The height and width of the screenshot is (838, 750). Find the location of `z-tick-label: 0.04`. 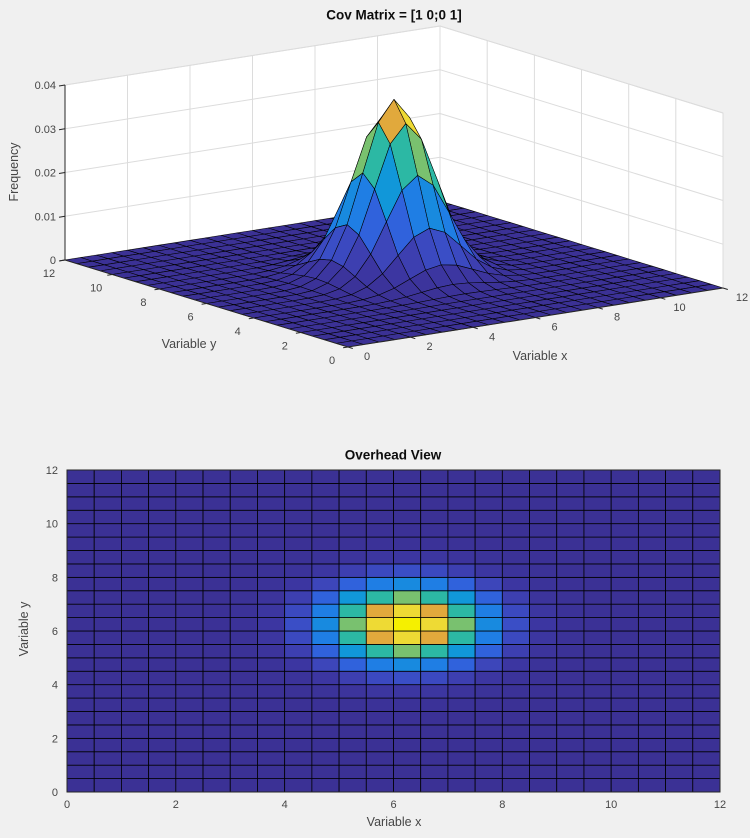

z-tick-label: 0.04 is located at coordinates (45, 86).